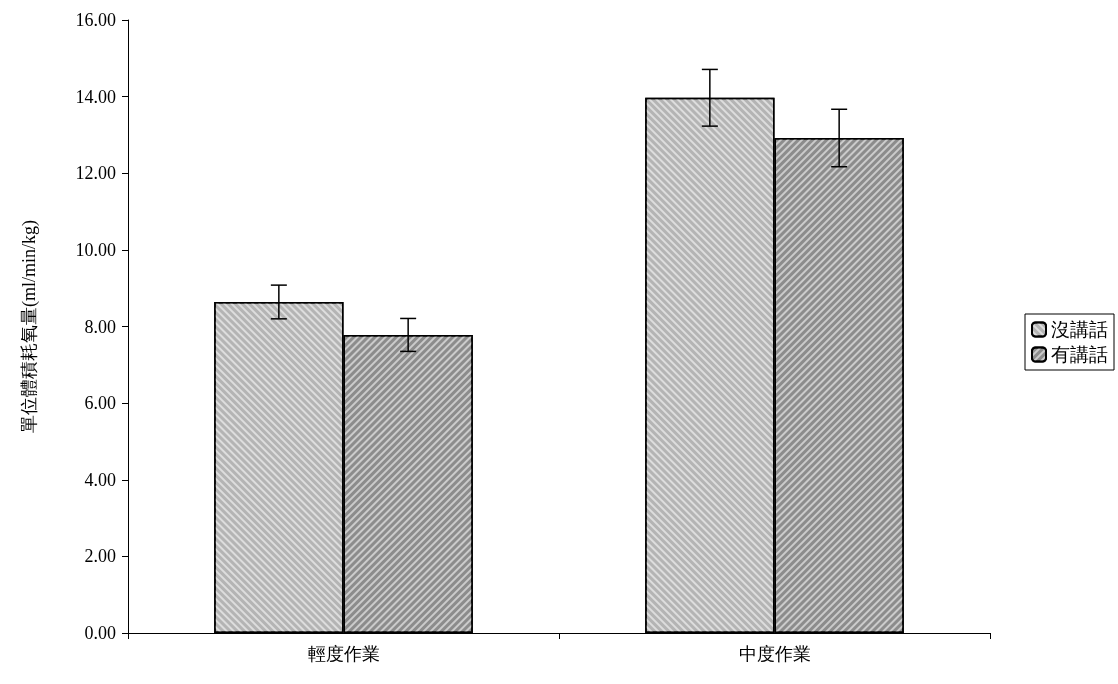 The height and width of the screenshot is (684, 1118). I want to click on y-tick-label: 14.00, so click(95, 96).